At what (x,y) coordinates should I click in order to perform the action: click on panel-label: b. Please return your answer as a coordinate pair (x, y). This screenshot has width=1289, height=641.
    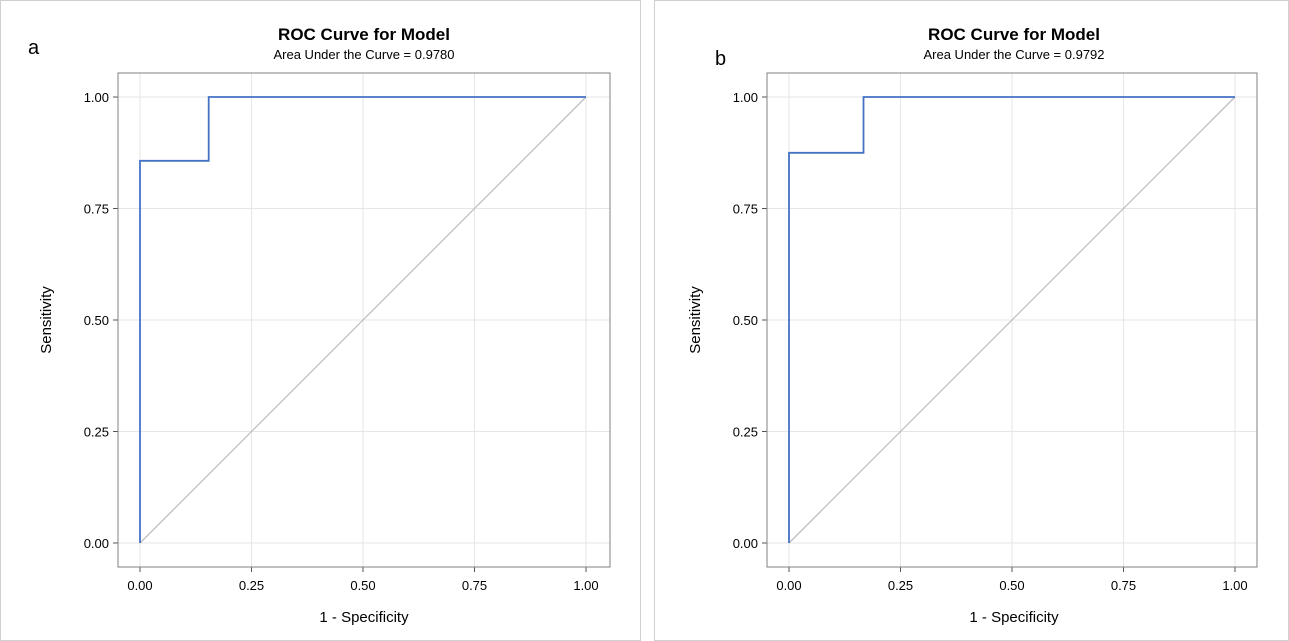
    Looking at the image, I should click on (720, 59).